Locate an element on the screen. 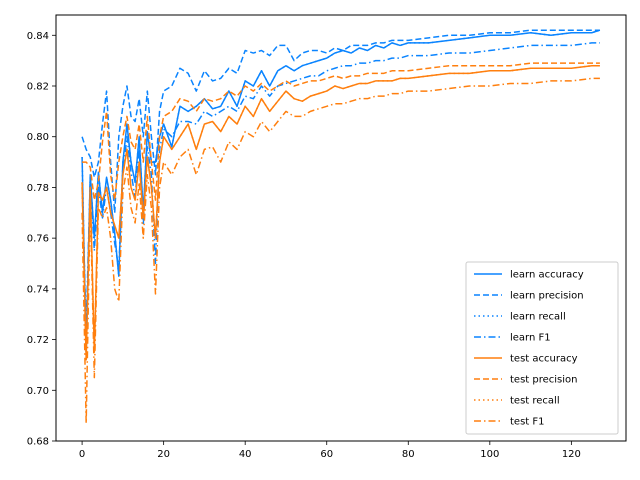  x-tick-label: 100 is located at coordinates (489, 454).